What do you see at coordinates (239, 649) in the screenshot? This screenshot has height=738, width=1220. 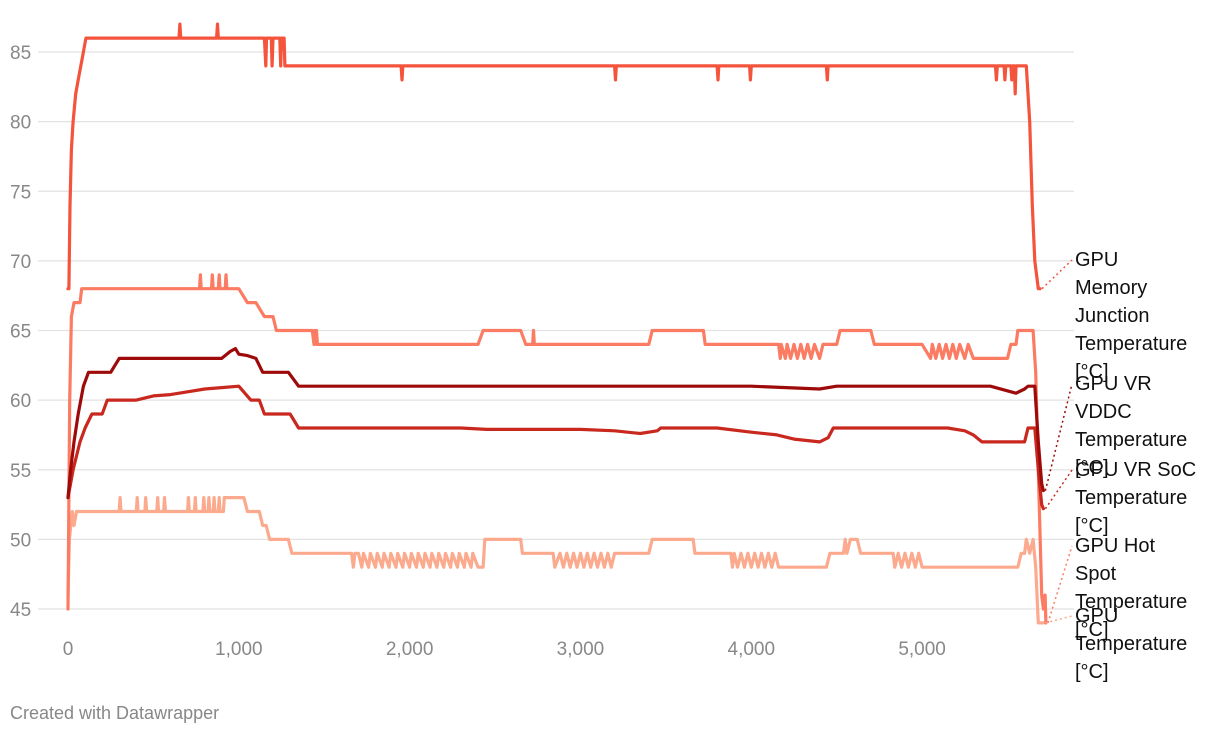 I see `x-tick-label: 1,000` at bounding box center [239, 649].